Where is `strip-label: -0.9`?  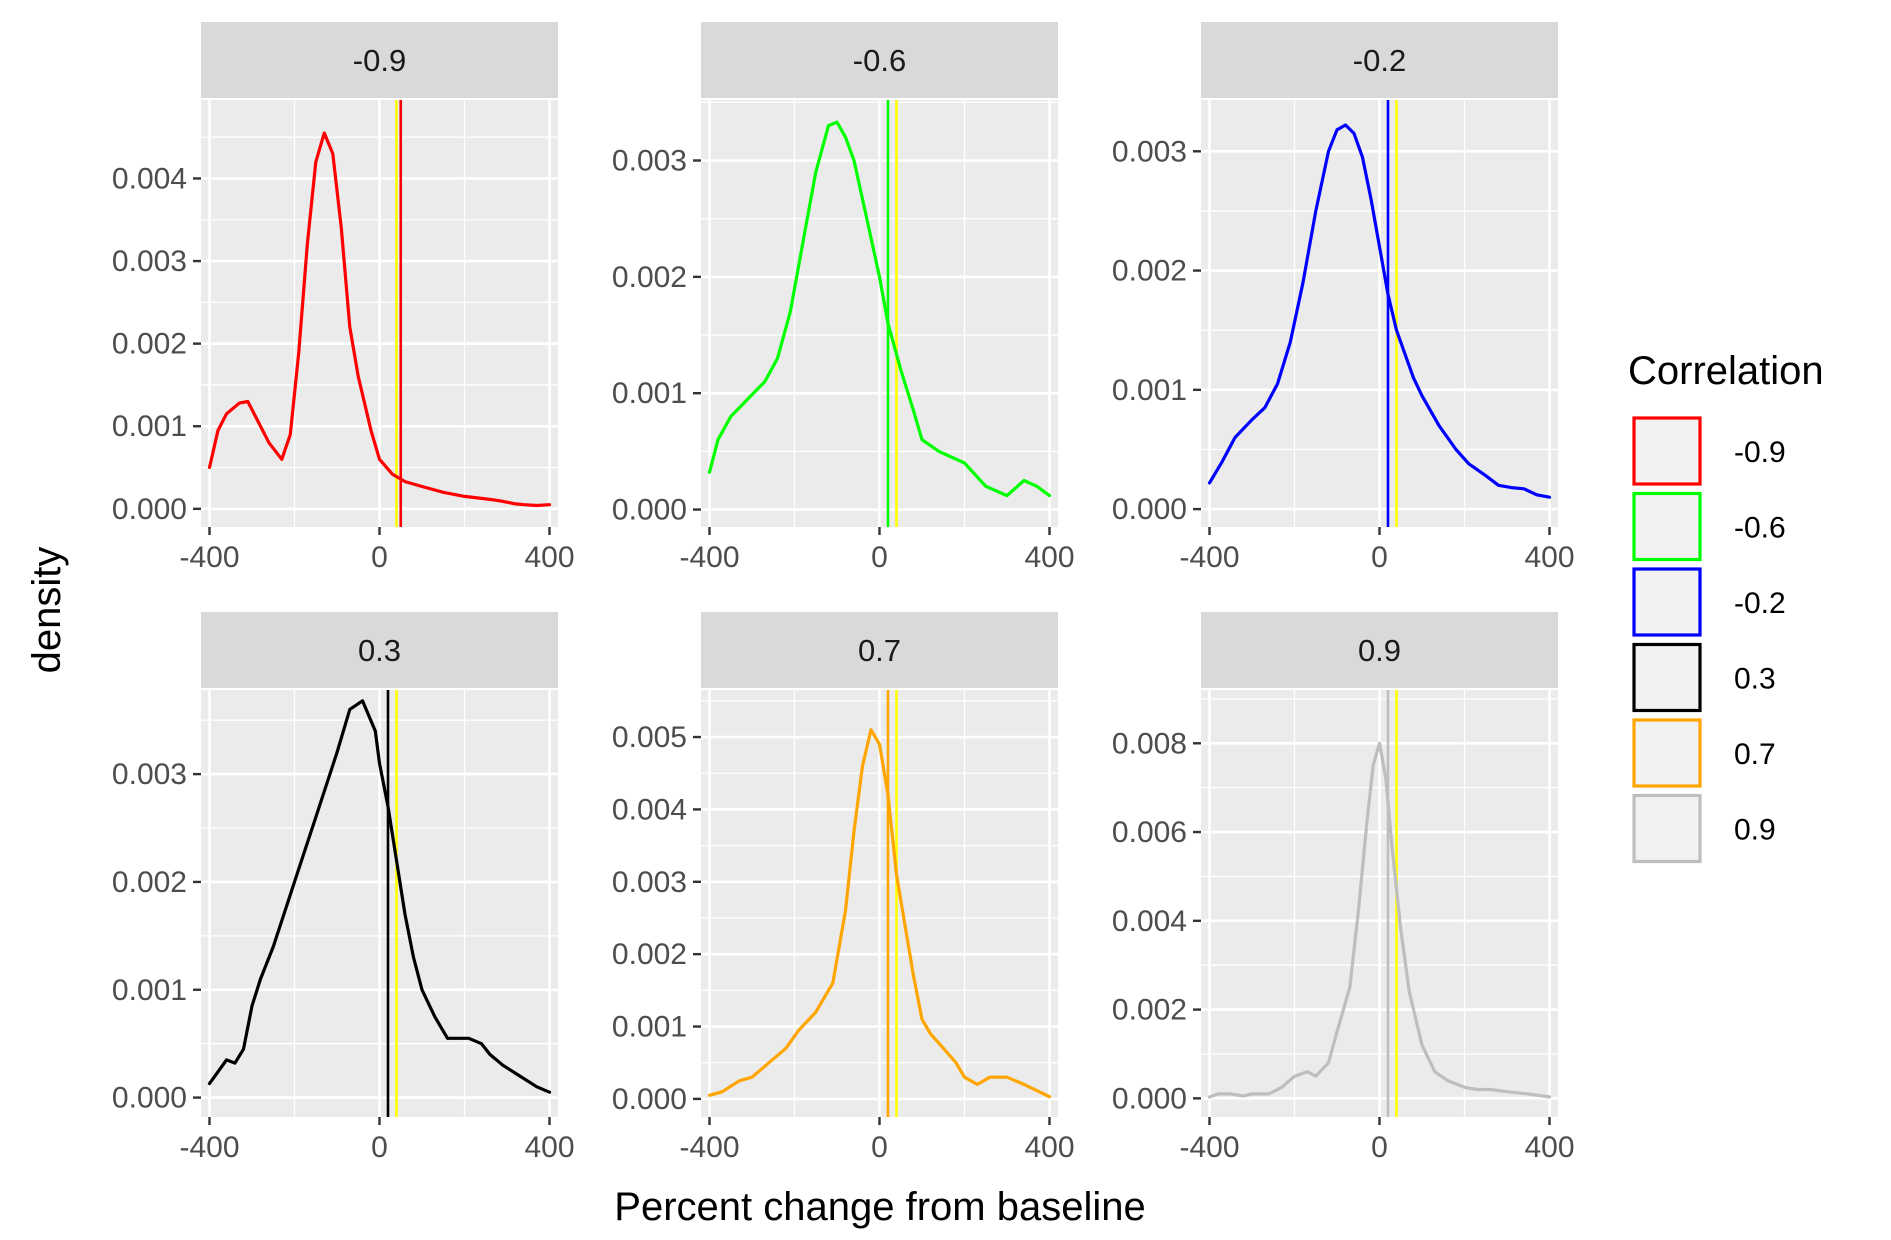 strip-label: -0.9 is located at coordinates (379, 60).